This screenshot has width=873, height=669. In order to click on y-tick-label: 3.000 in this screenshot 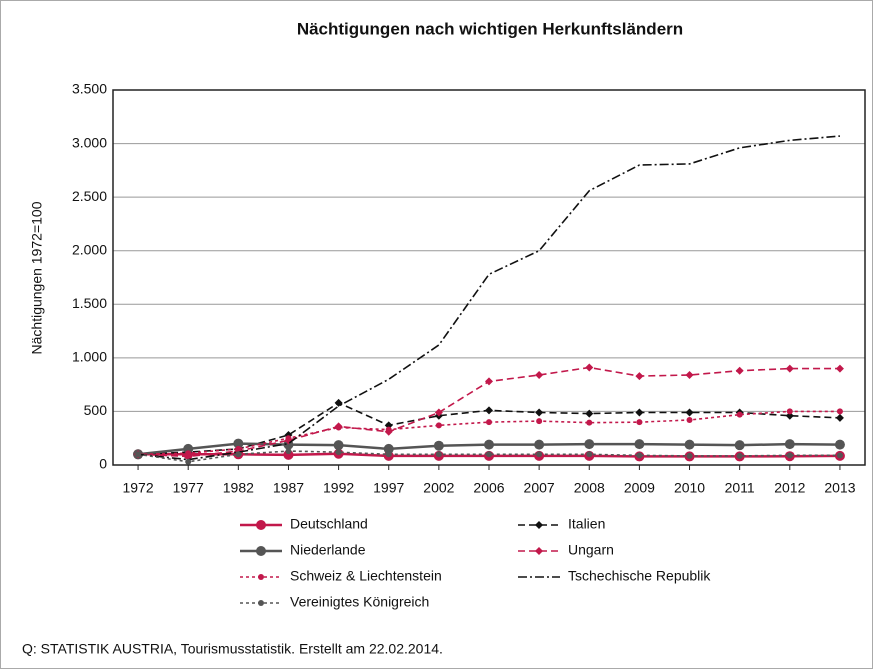, I will do `click(89, 142)`.